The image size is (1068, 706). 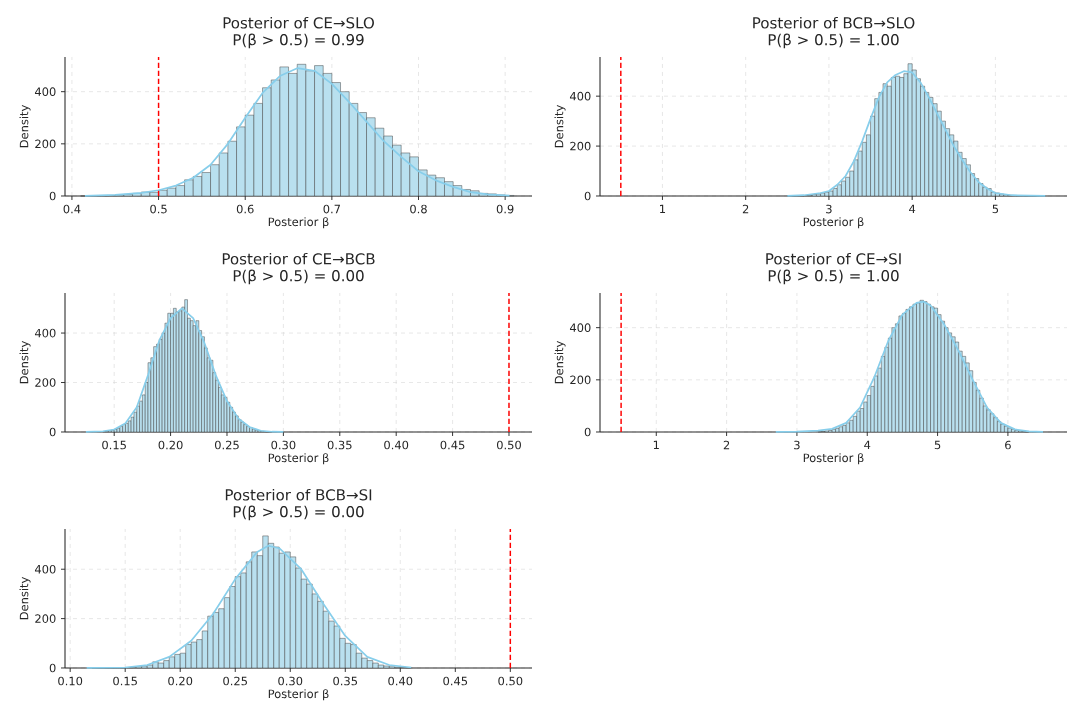 I want to click on x-tick-label: 0.7, so click(x=331, y=209).